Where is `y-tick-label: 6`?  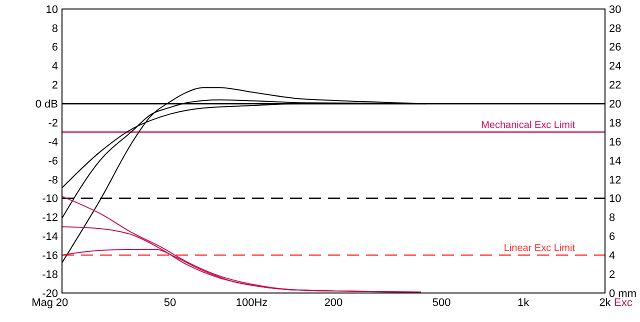 y-tick-label: 6 is located at coordinates (55, 48).